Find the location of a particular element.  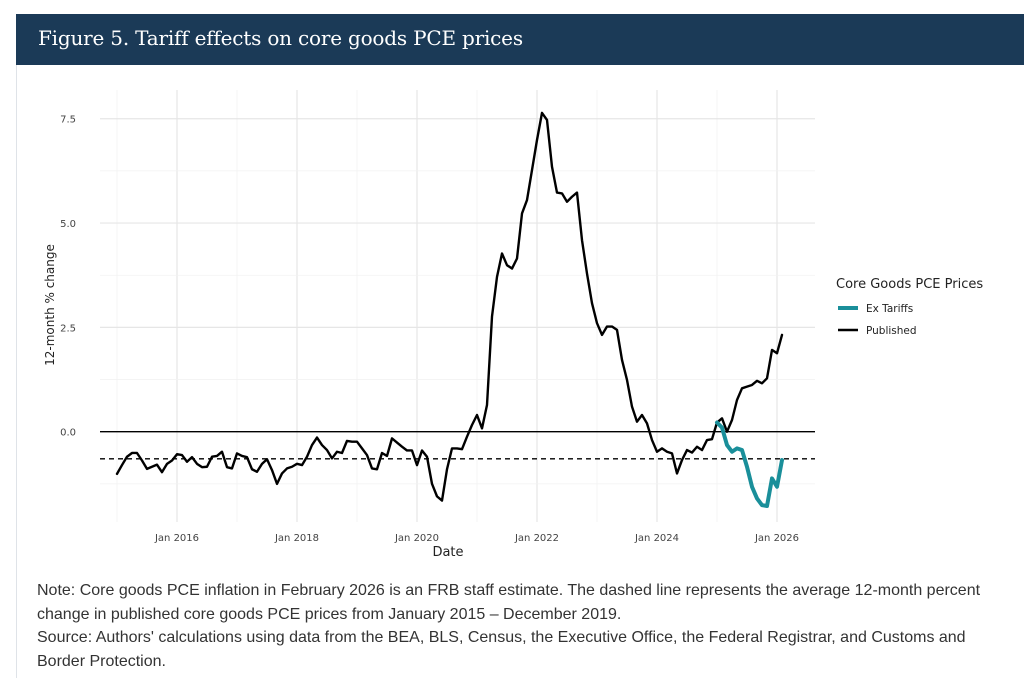

x-tick-label: Jan 2016 is located at coordinates (176, 538).